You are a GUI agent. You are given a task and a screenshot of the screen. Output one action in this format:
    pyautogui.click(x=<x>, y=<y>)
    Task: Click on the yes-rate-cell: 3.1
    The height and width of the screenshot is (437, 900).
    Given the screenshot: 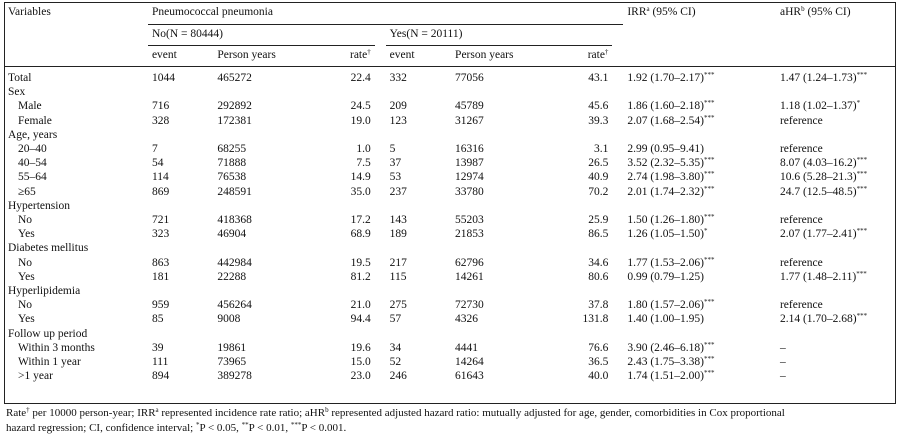 What is the action you would take?
    pyautogui.click(x=601, y=149)
    